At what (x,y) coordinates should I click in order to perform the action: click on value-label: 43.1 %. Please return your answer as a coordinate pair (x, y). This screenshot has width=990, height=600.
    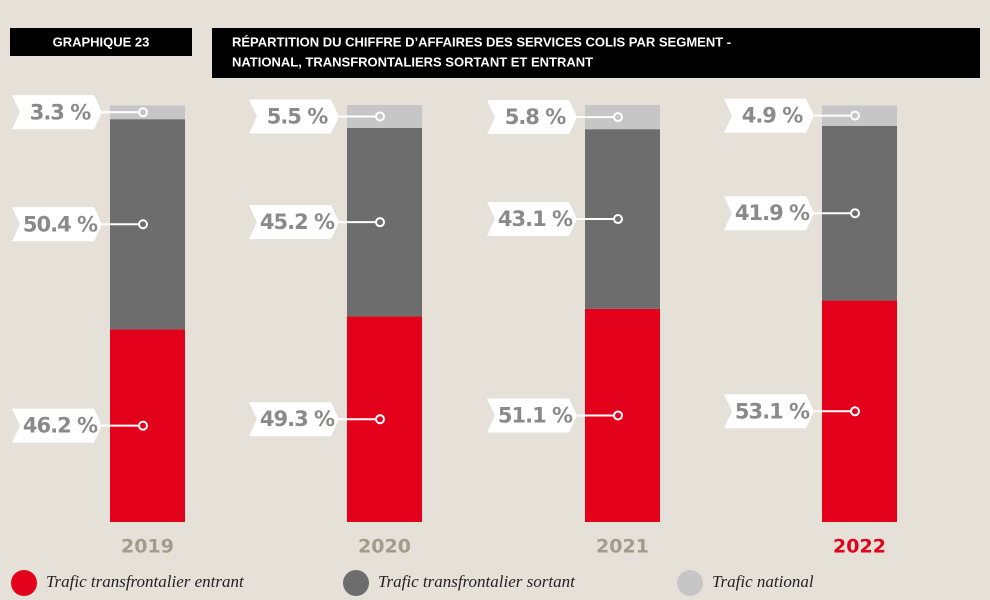
    Looking at the image, I should click on (535, 219).